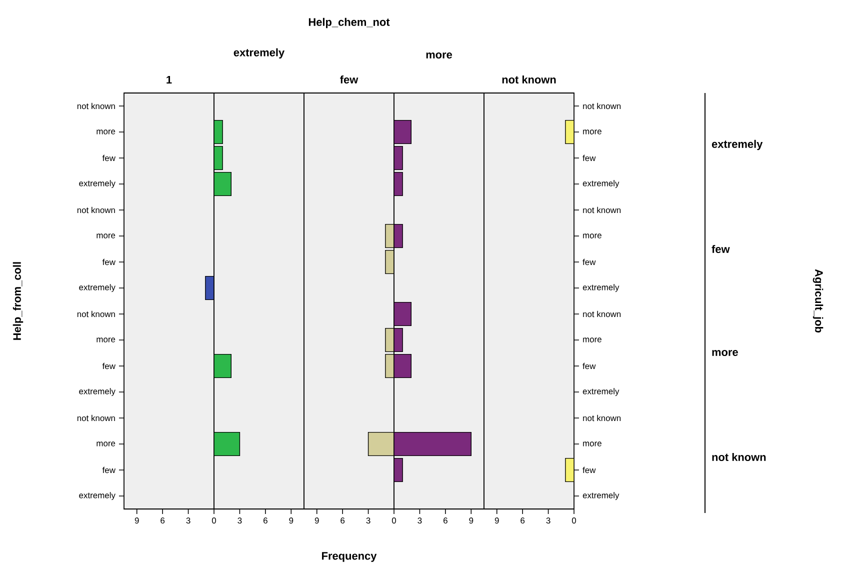  I want to click on text: Help_chem_not, so click(349, 23).